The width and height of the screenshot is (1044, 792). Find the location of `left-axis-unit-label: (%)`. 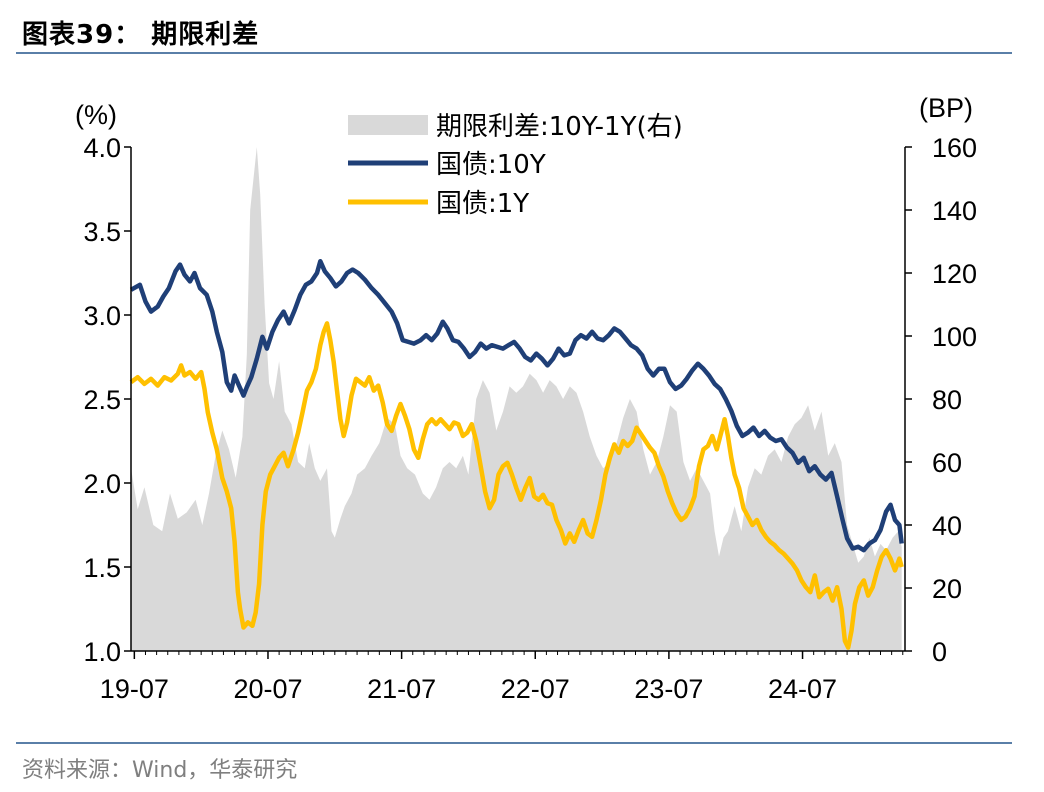

left-axis-unit-label: (%) is located at coordinates (96, 115).